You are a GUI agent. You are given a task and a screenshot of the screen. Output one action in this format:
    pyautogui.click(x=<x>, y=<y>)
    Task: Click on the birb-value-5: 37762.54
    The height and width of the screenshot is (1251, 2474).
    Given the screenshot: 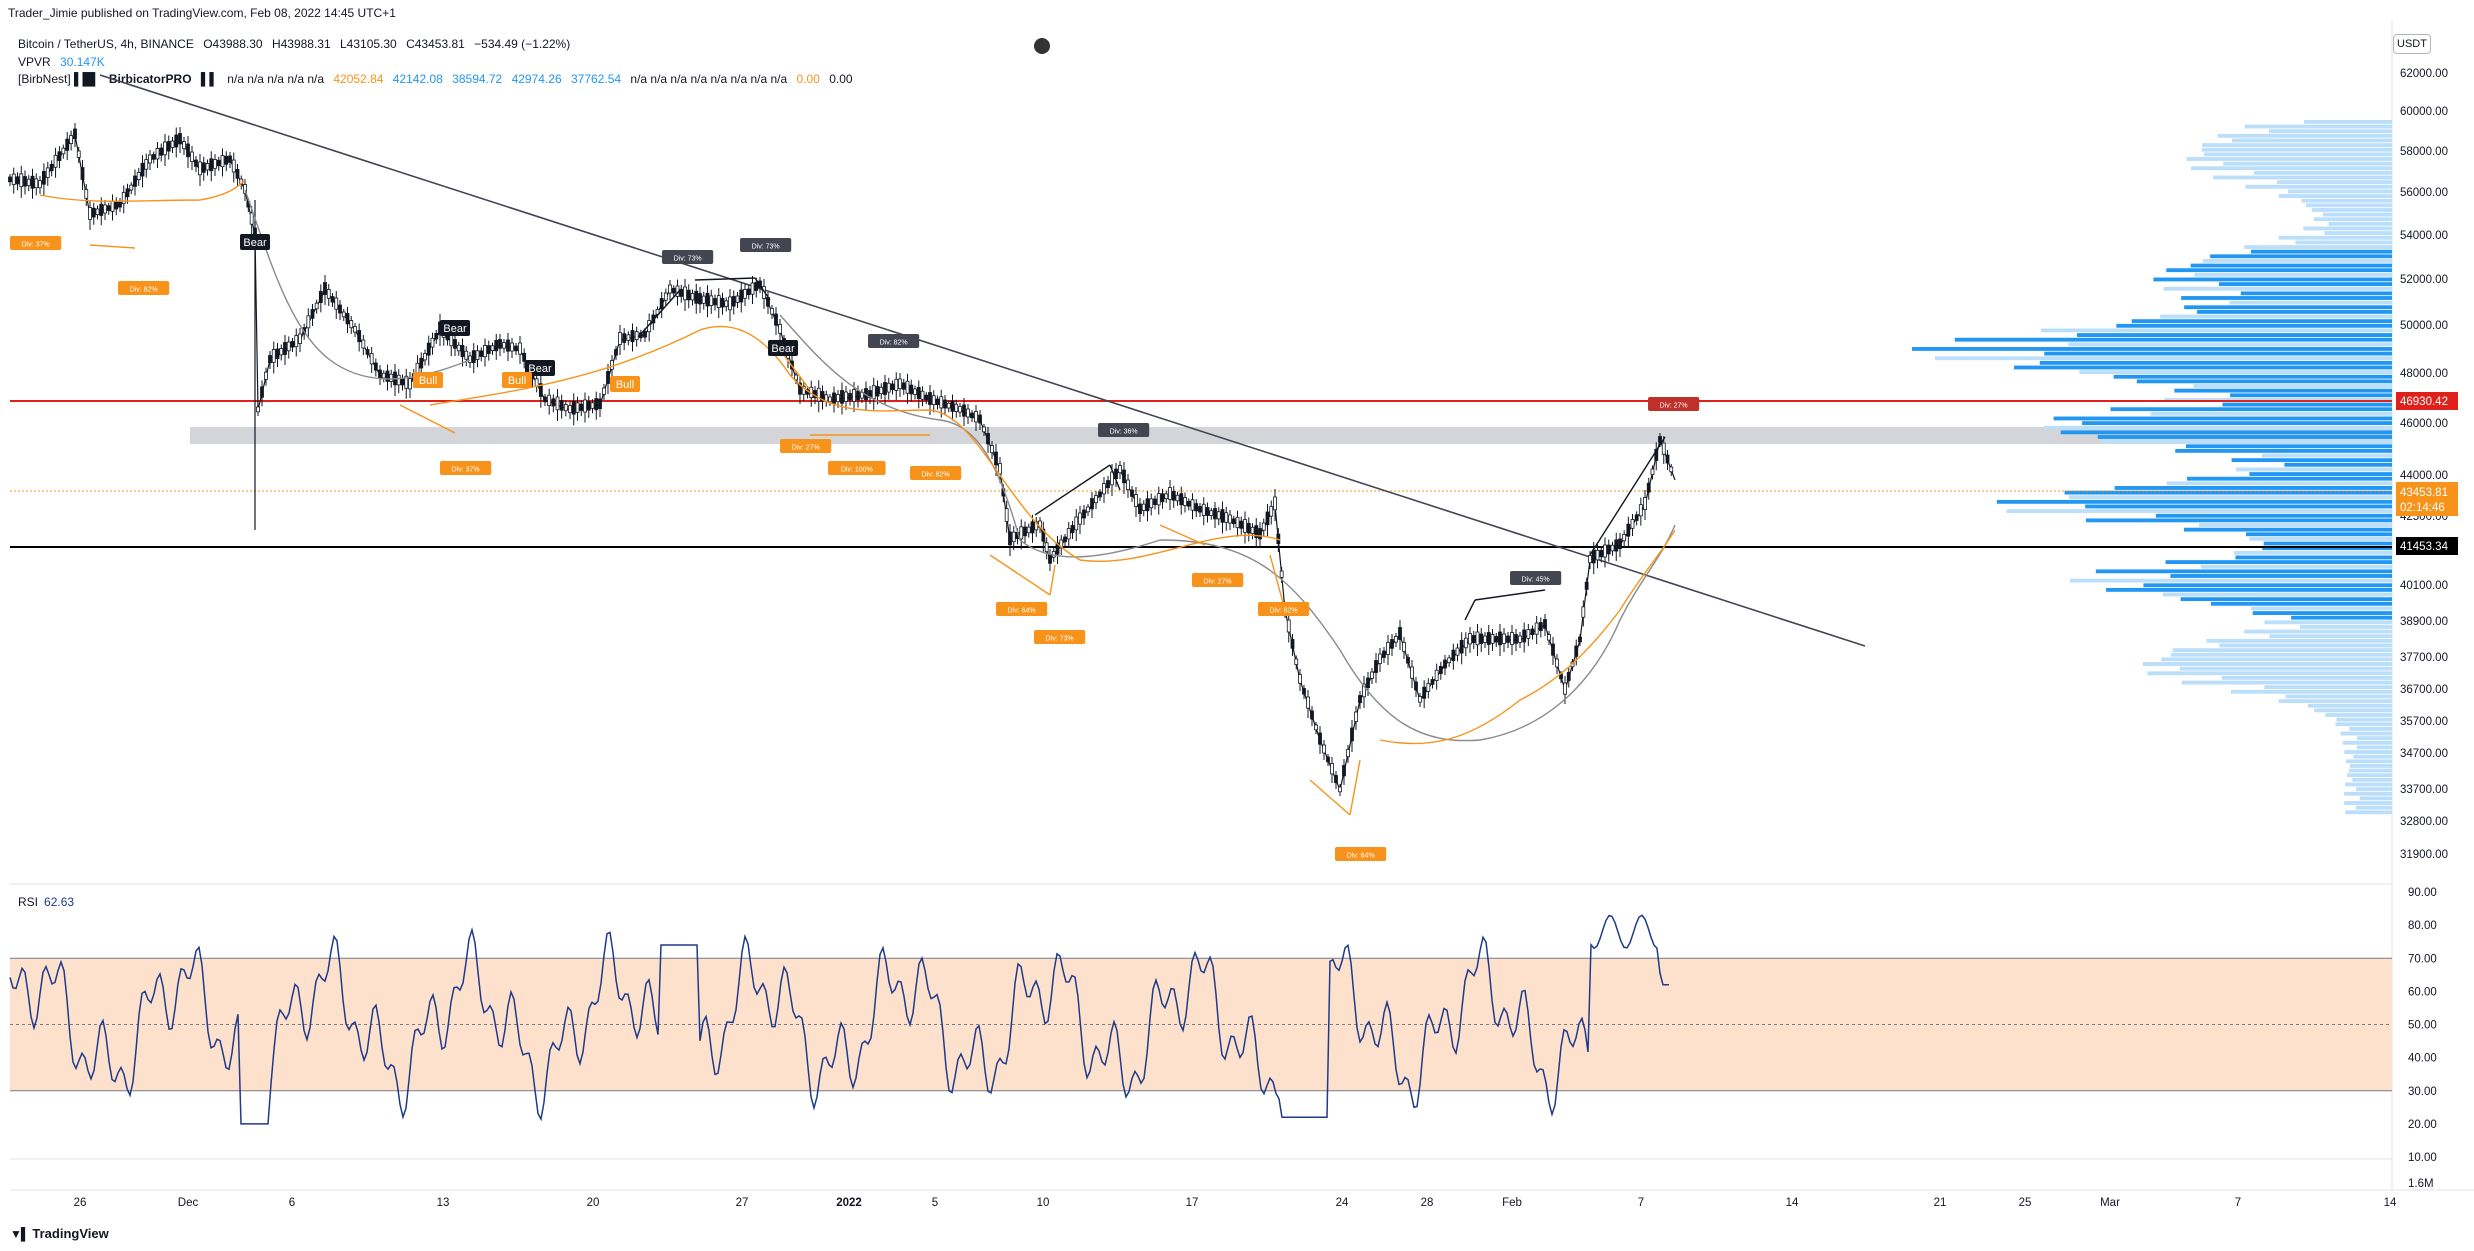 What is the action you would take?
    pyautogui.click(x=596, y=79)
    